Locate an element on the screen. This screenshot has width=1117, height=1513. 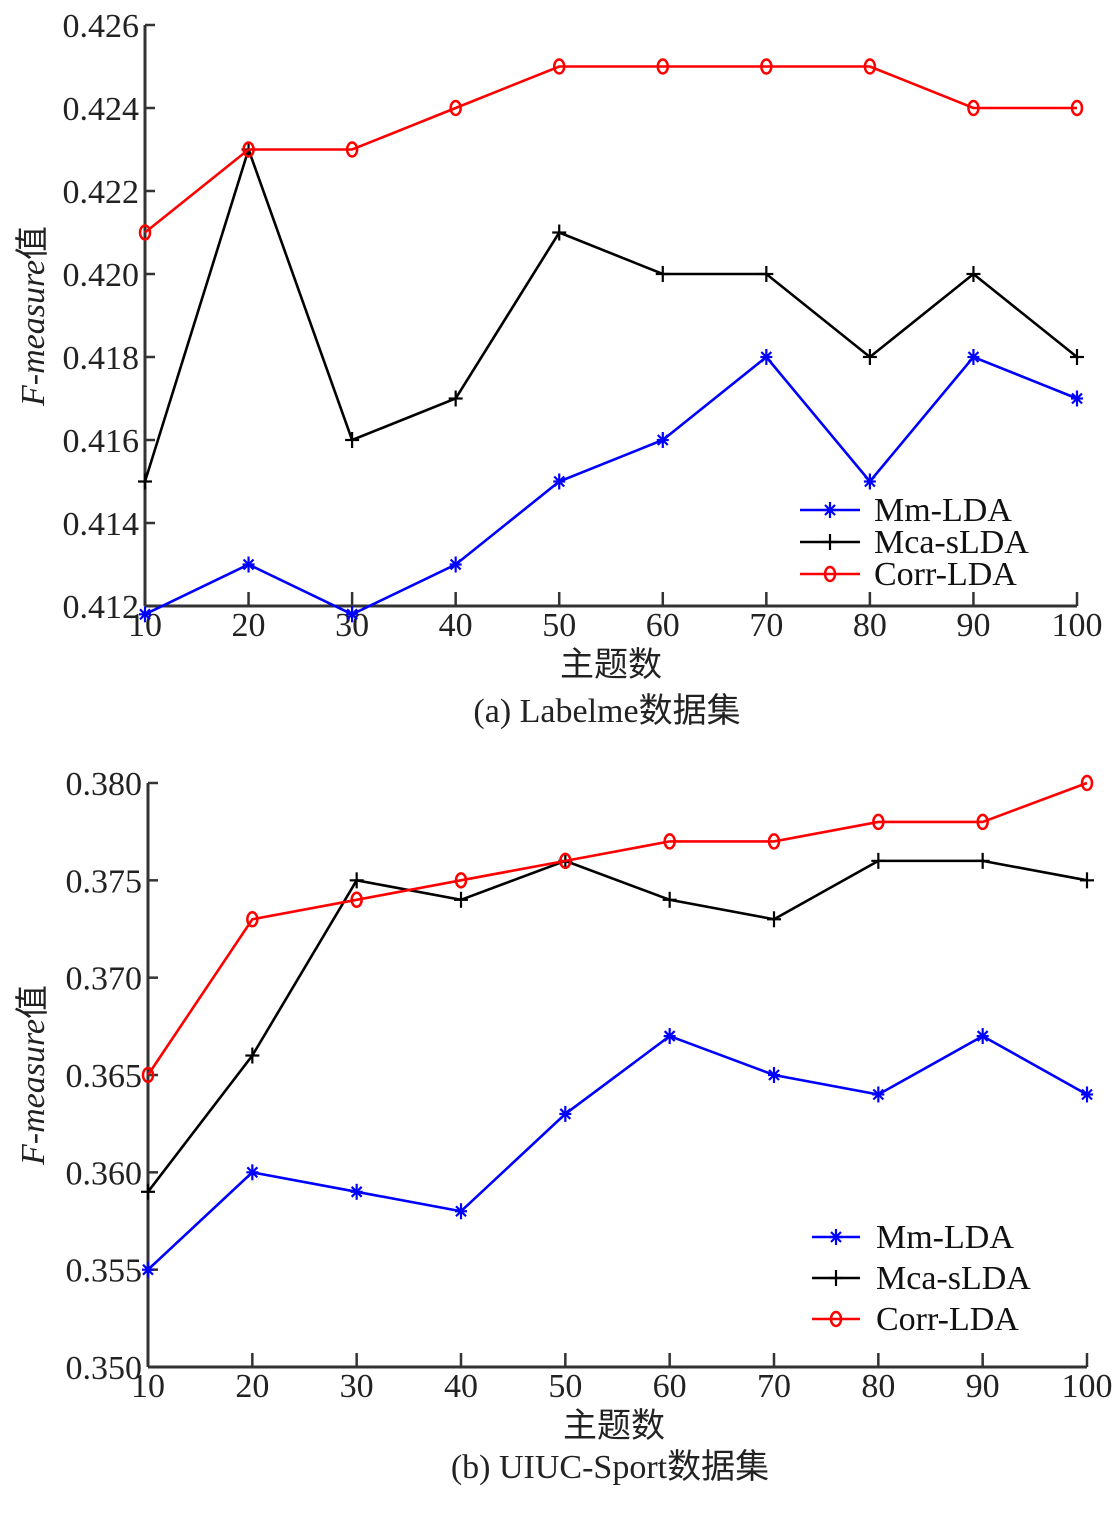
legend-label: Mm-LDA is located at coordinates (943, 510).